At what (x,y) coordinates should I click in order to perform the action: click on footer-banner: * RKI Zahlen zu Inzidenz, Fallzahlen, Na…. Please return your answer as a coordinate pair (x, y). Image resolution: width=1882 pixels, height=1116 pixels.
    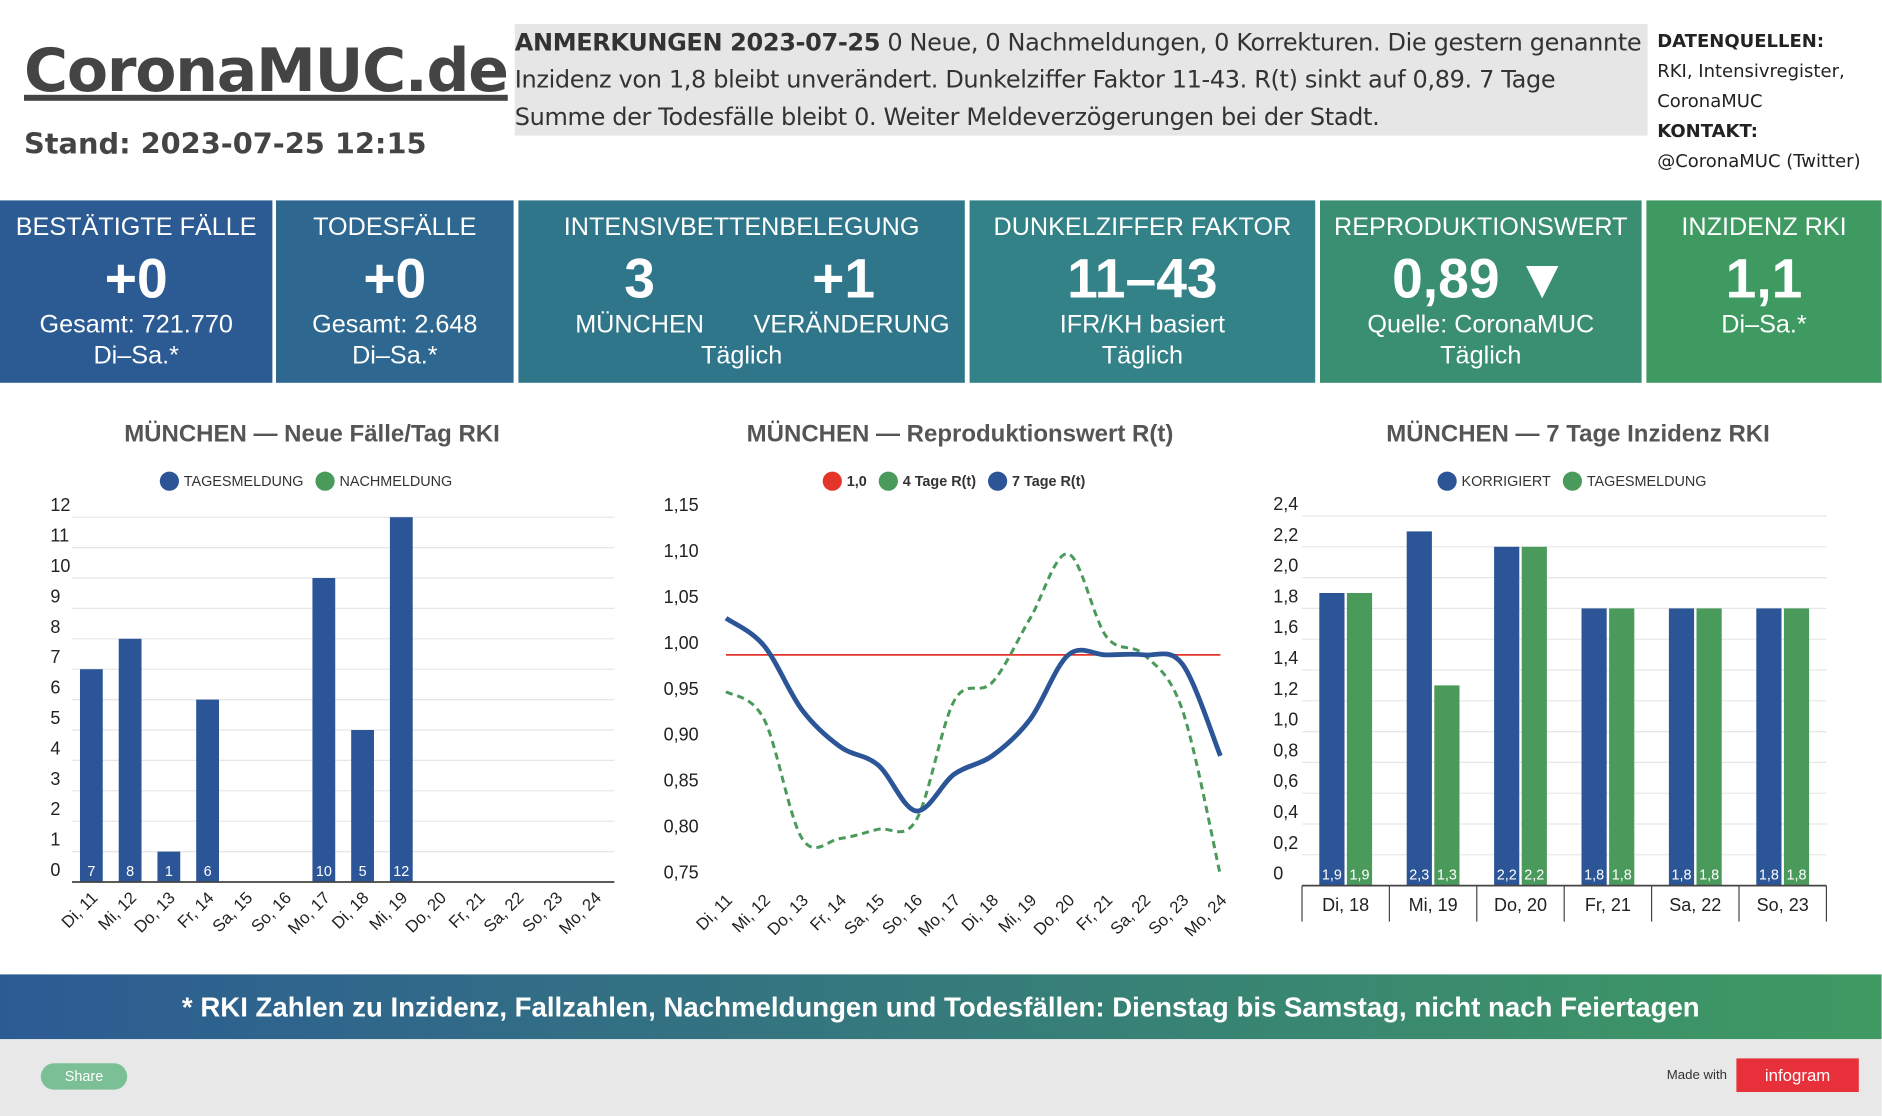
    Looking at the image, I should click on (941, 1007).